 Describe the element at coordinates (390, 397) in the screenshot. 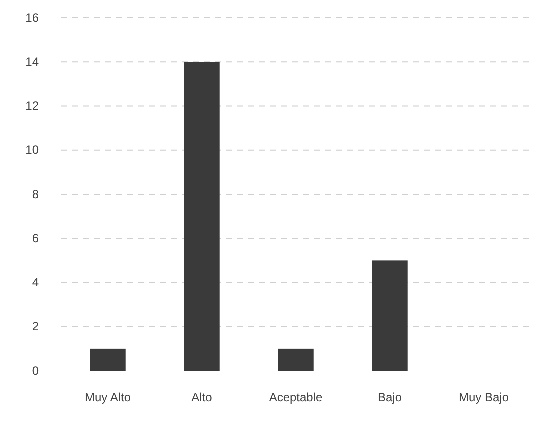

I see `x-tick-label: Bajo` at that location.